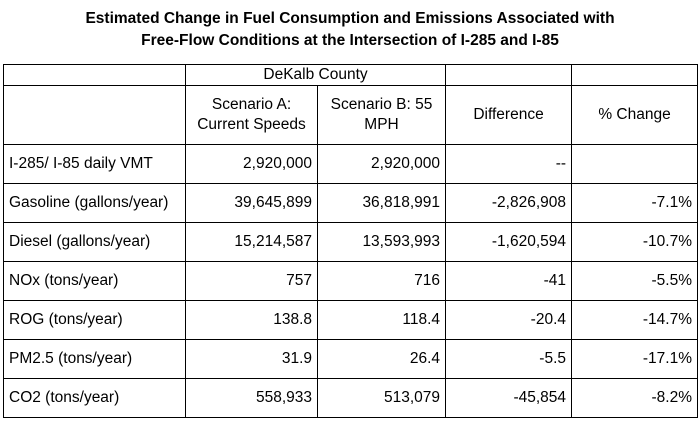  I want to click on county-header-row: DeKalb County, so click(351, 75).